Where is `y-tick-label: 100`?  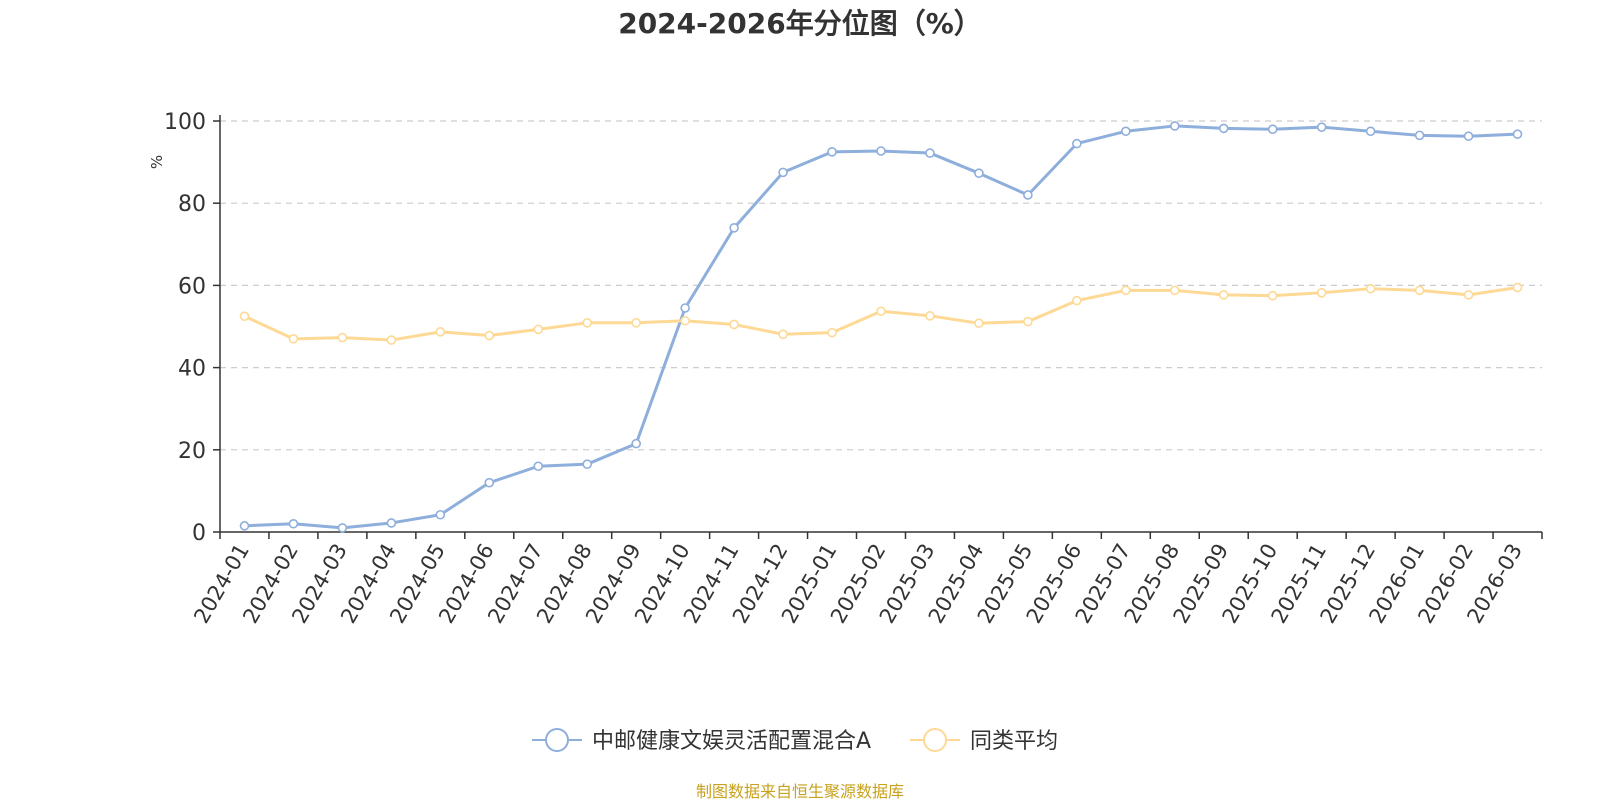 y-tick-label: 100 is located at coordinates (185, 122).